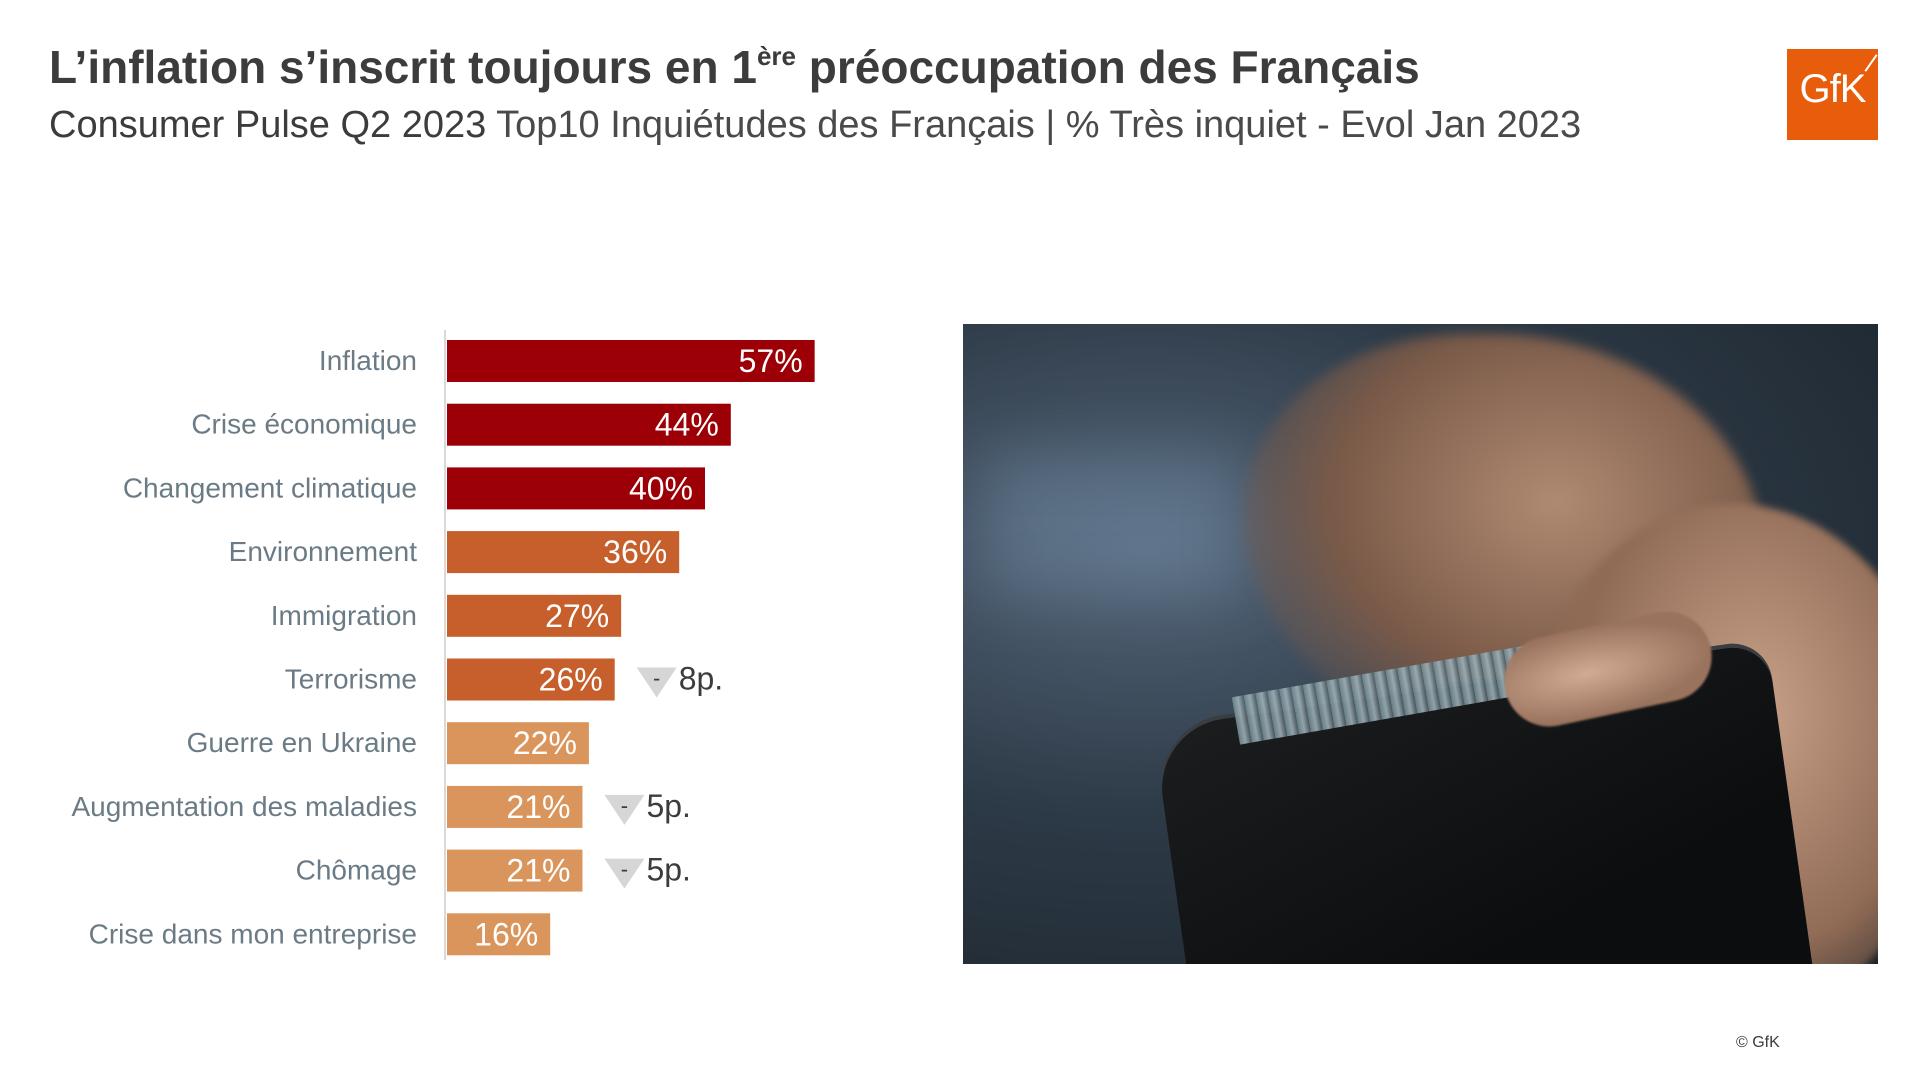 This screenshot has width=1914, height=1071. What do you see at coordinates (545, 743) in the screenshot?
I see `value-label-guerre-en-ukraine: 22%` at bounding box center [545, 743].